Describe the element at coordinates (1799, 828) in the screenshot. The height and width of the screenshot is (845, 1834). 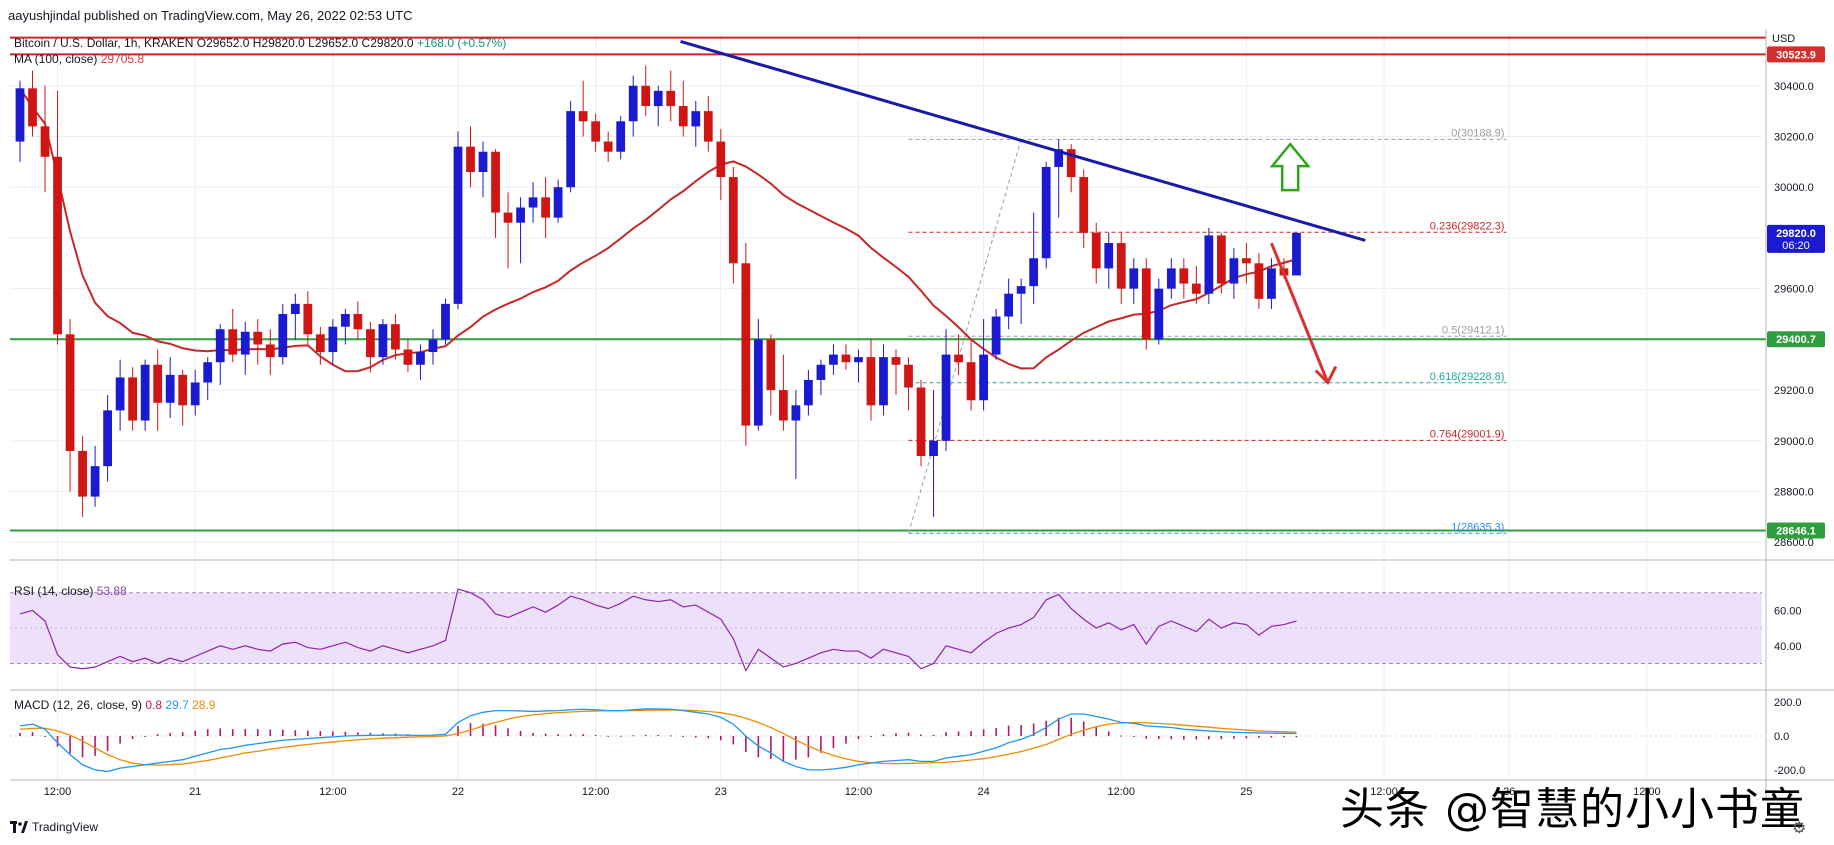
I see `gear-icon: ⚙` at that location.